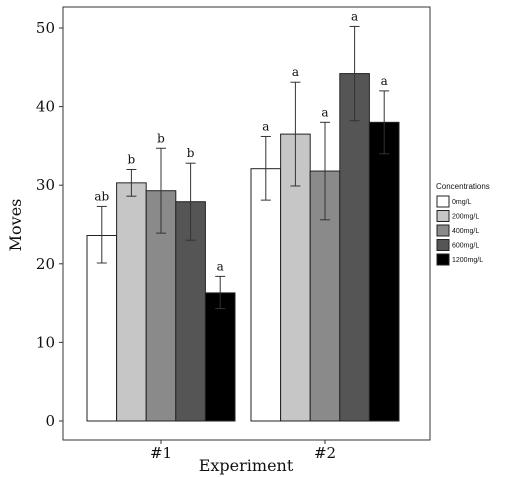 This screenshot has width=505, height=477. Describe the element at coordinates (325, 453) in the screenshot. I see `x-tick-label: #2` at that location.